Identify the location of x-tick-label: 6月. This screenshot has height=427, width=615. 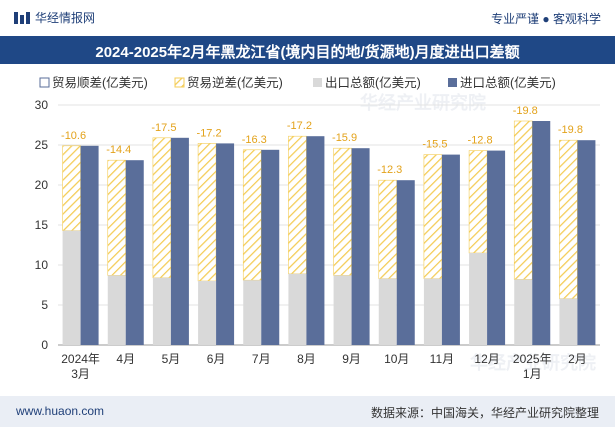
(216, 359).